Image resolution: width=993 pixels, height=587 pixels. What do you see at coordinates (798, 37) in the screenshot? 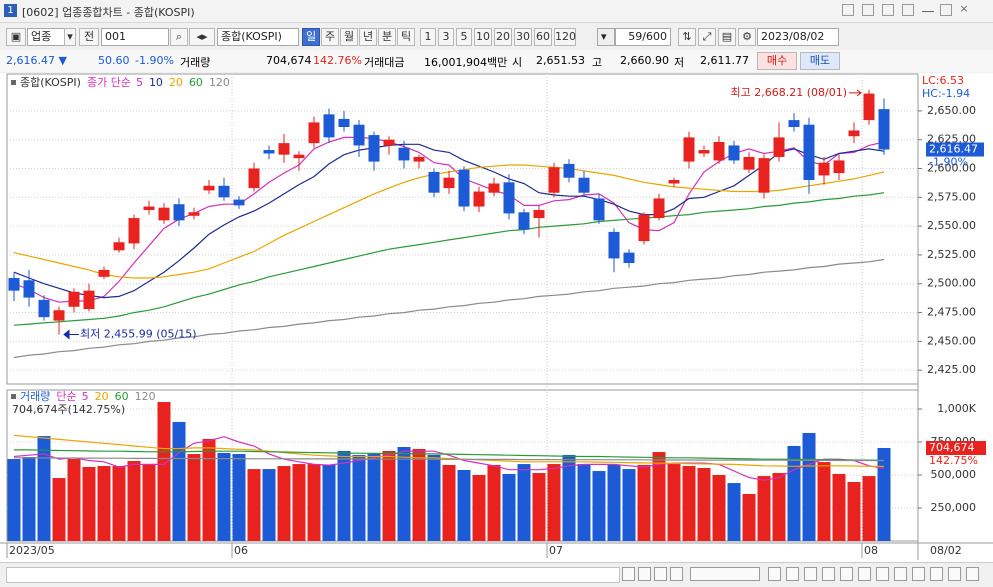
I see `date-field: 2023/08/02` at bounding box center [798, 37].